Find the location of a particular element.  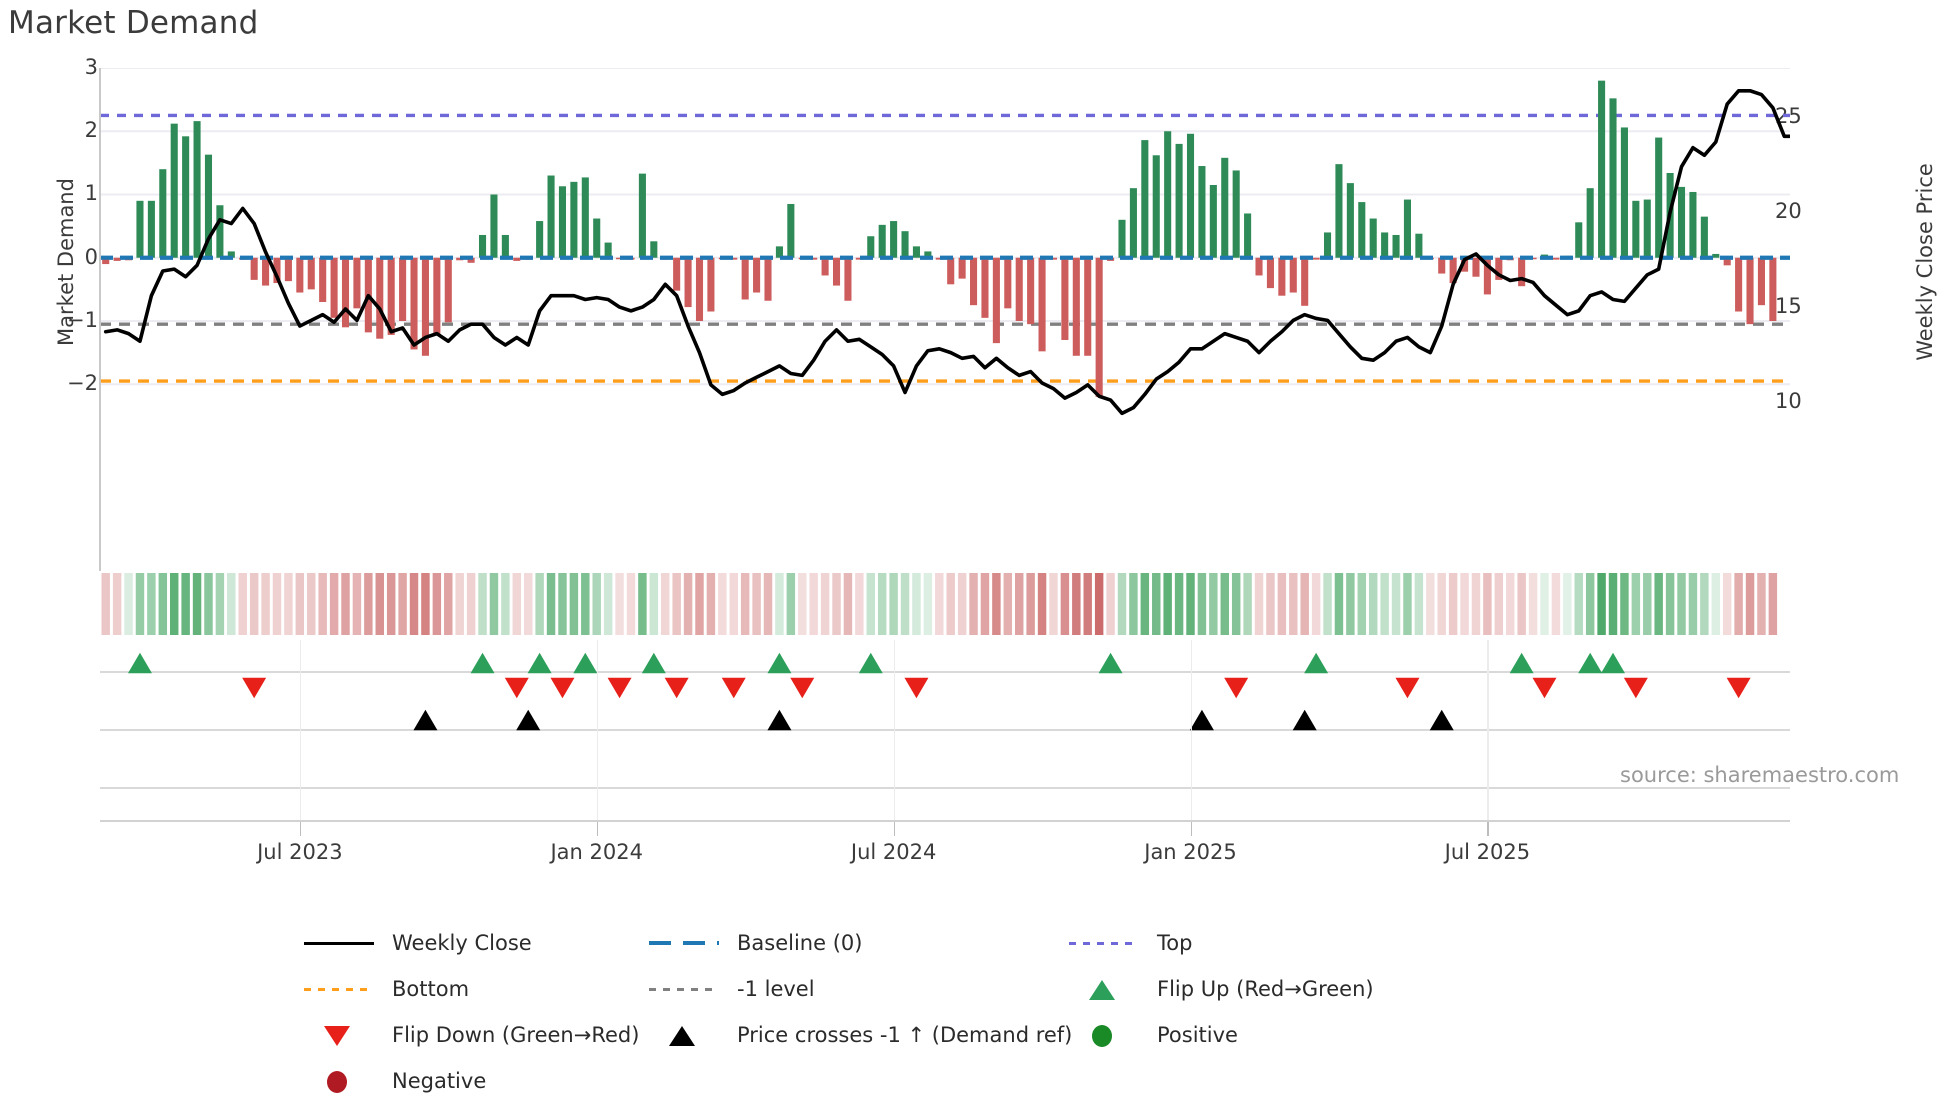

legend-item-negative: Negative is located at coordinates (472, 1081).